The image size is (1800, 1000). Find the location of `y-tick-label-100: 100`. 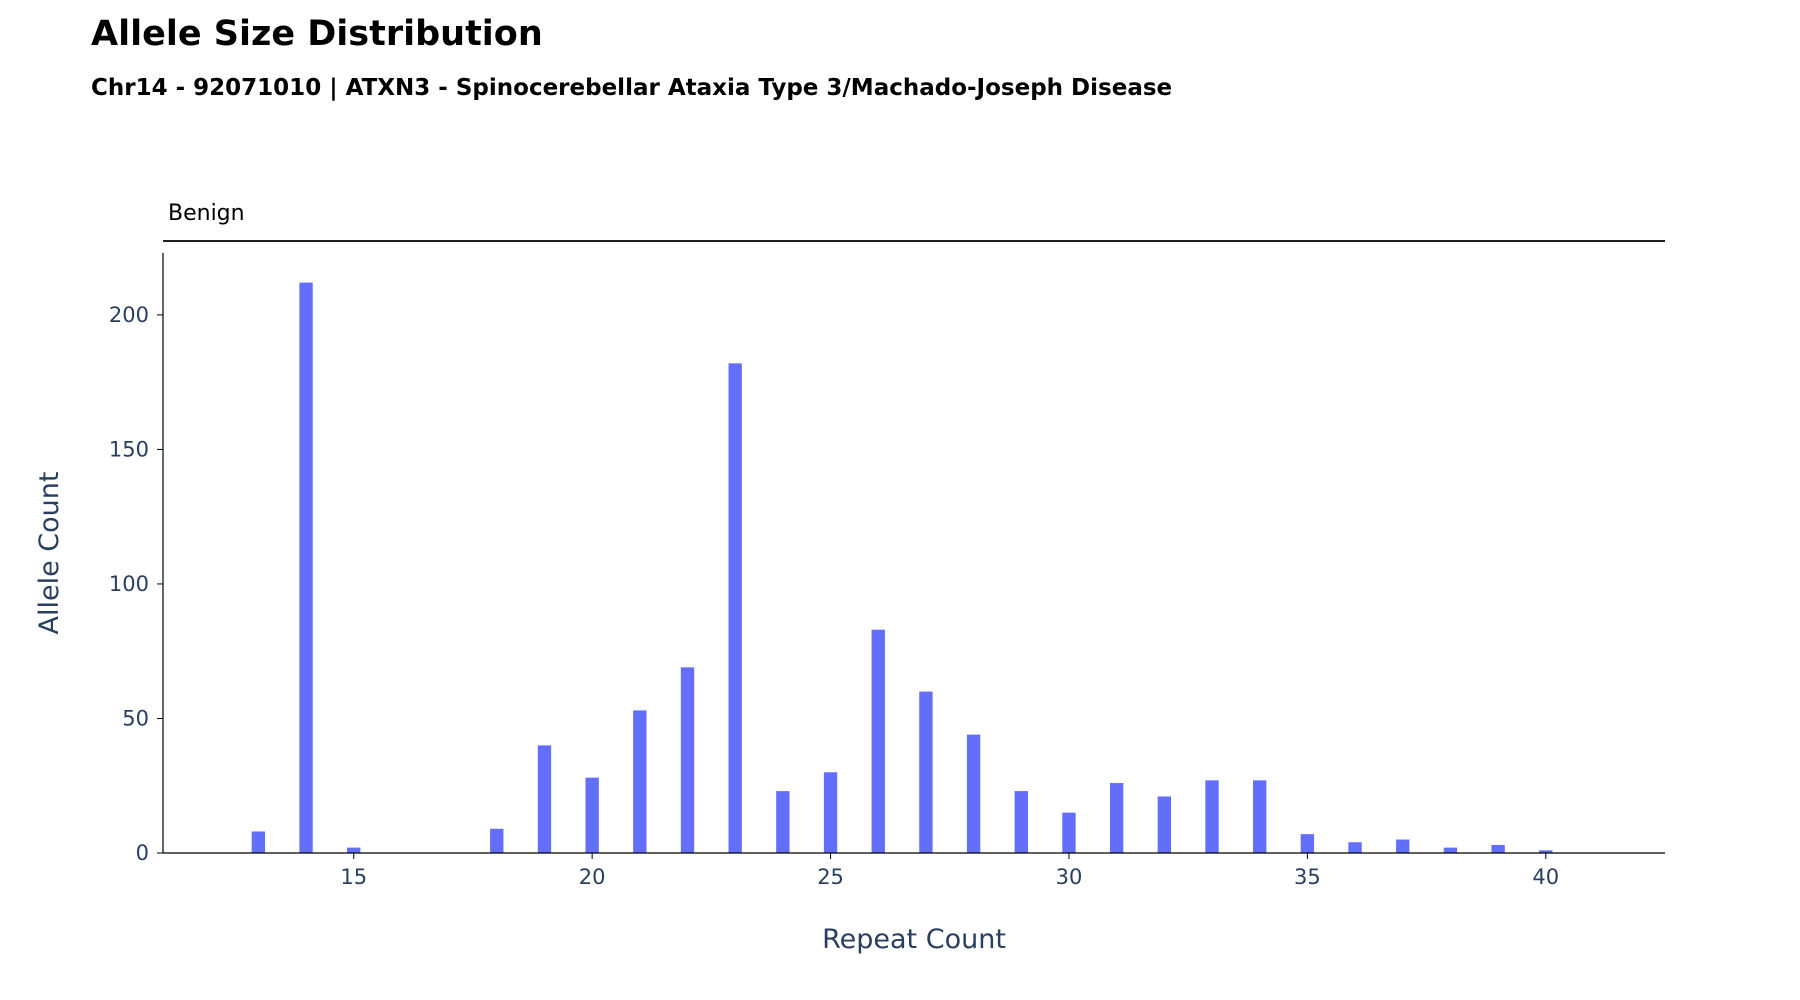

y-tick-label-100: 100 is located at coordinates (129, 584).